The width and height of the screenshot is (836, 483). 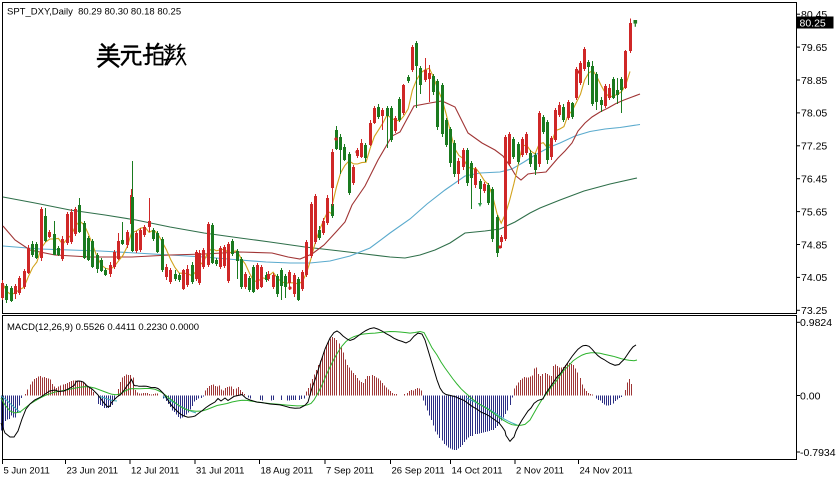 I want to click on svg-text: 12 Jul 2011, so click(x=155, y=471).